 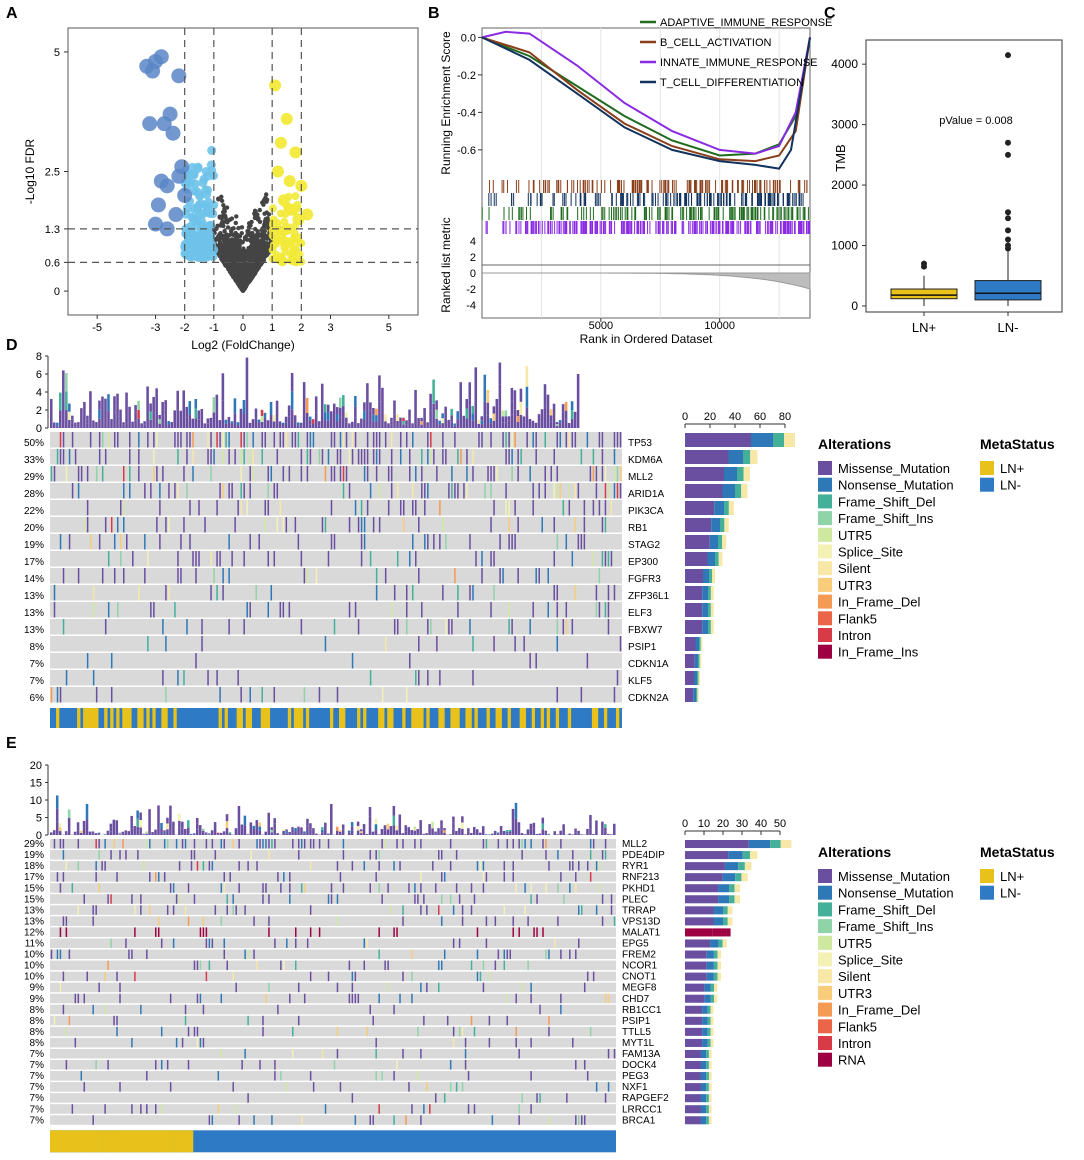 I want to click on legend-swatch, so click(x=825, y=1059).